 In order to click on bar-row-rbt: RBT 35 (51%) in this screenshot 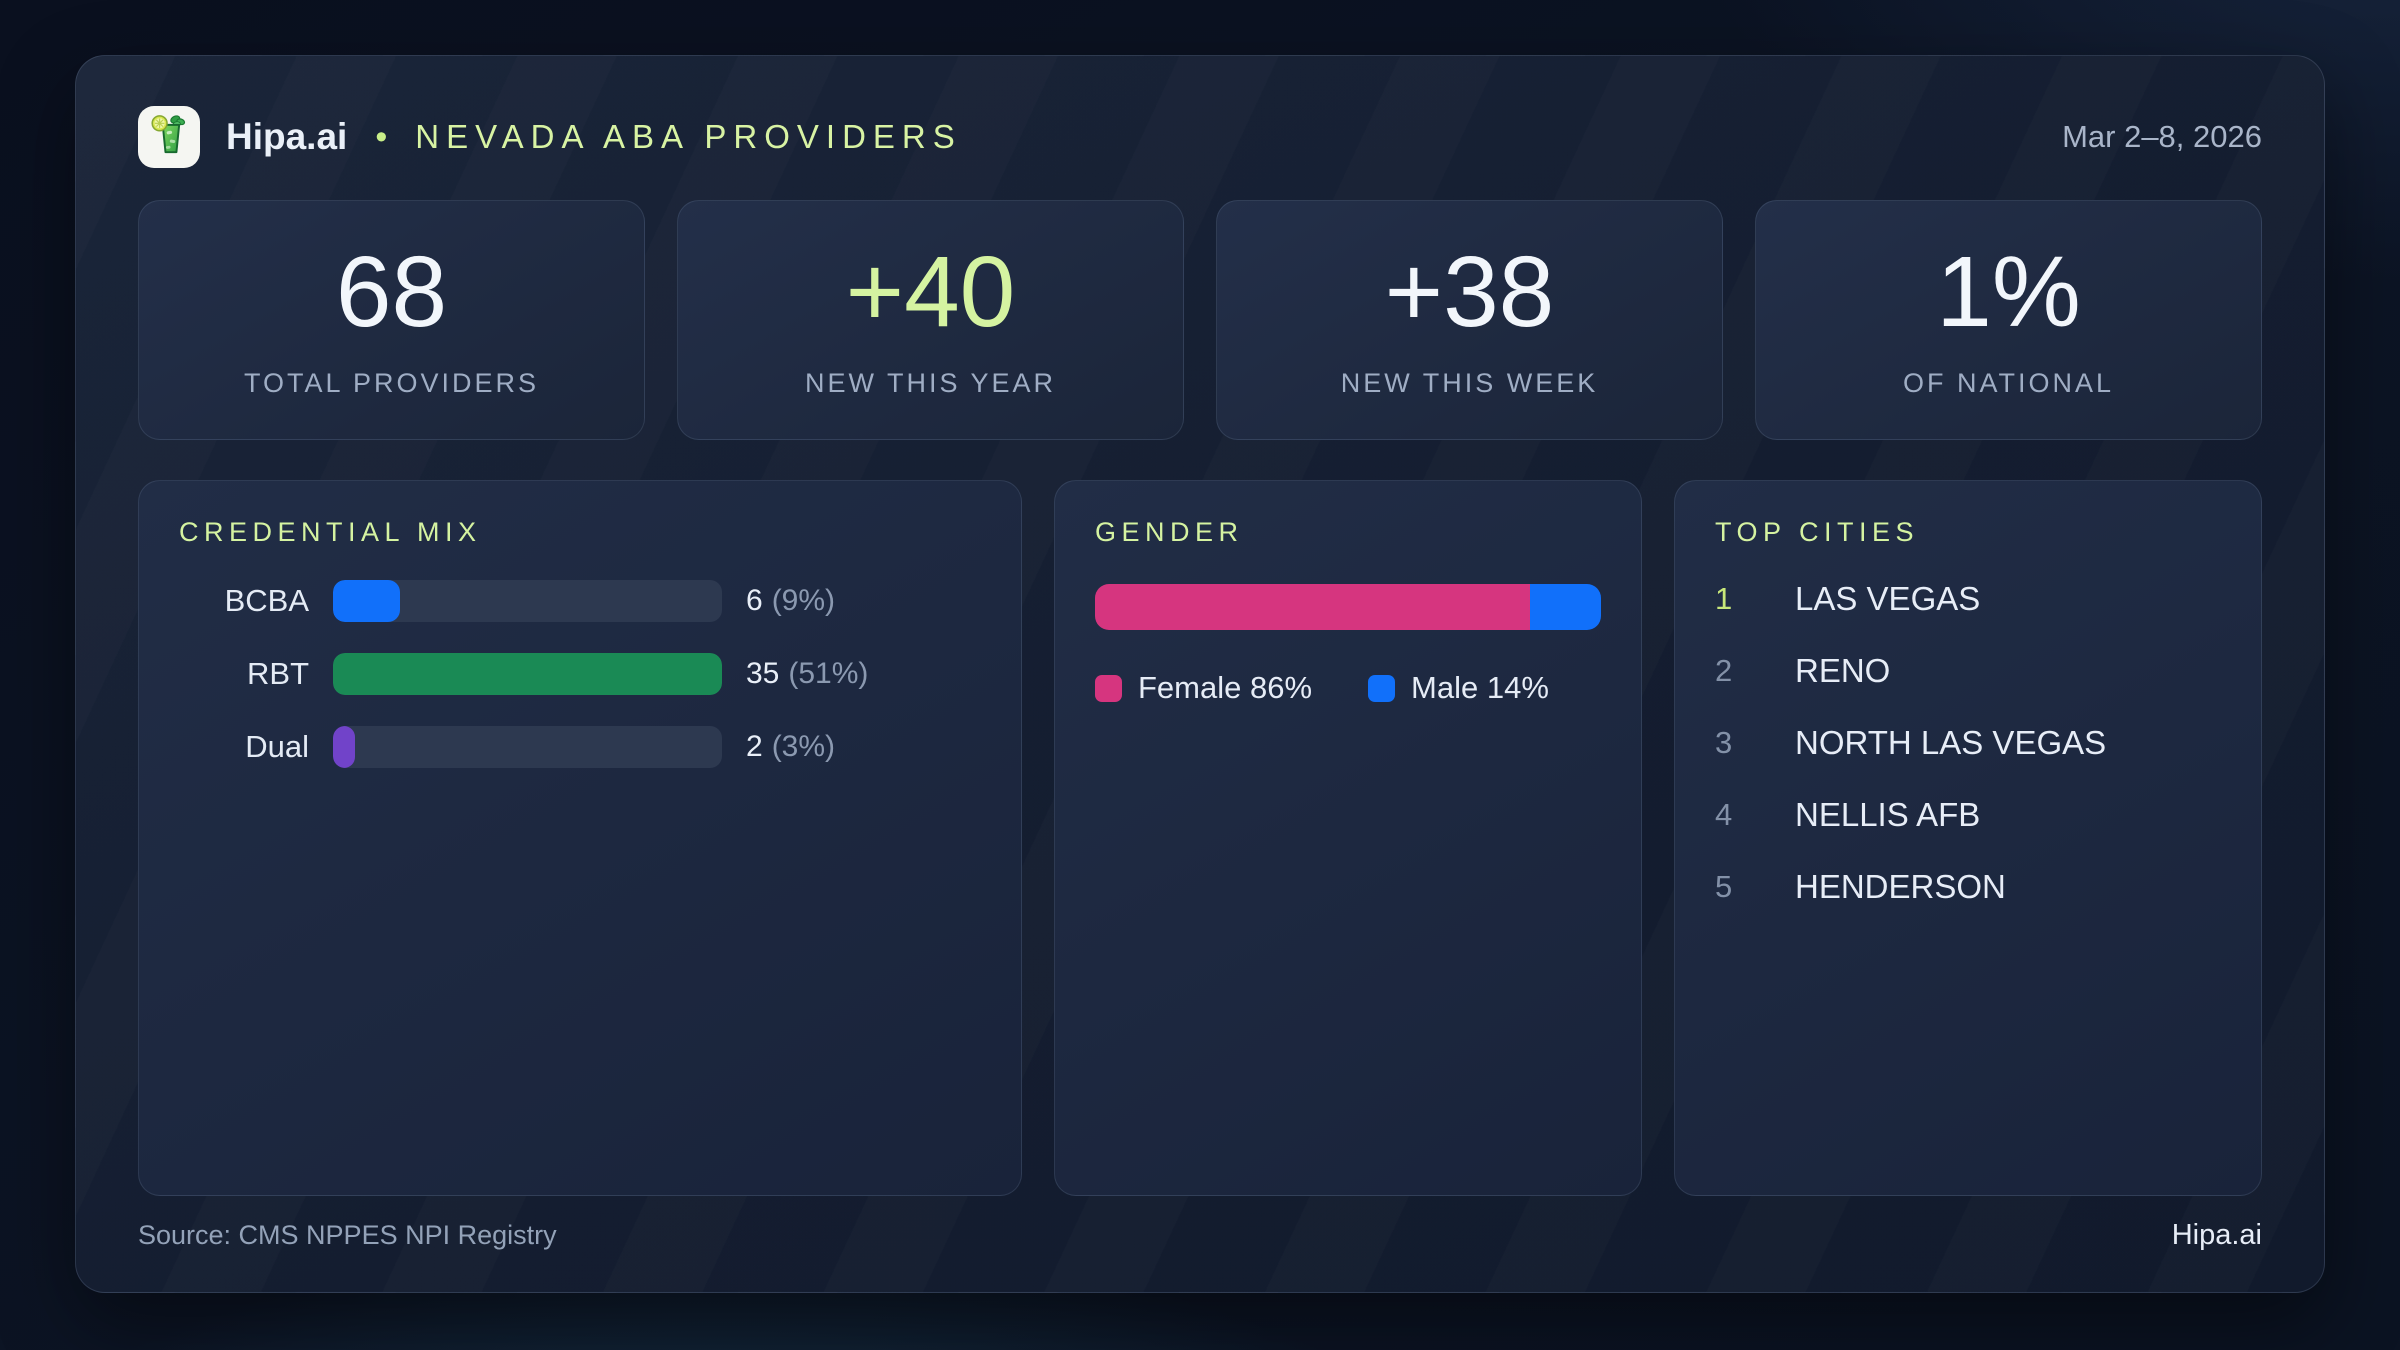, I will do `click(580, 674)`.